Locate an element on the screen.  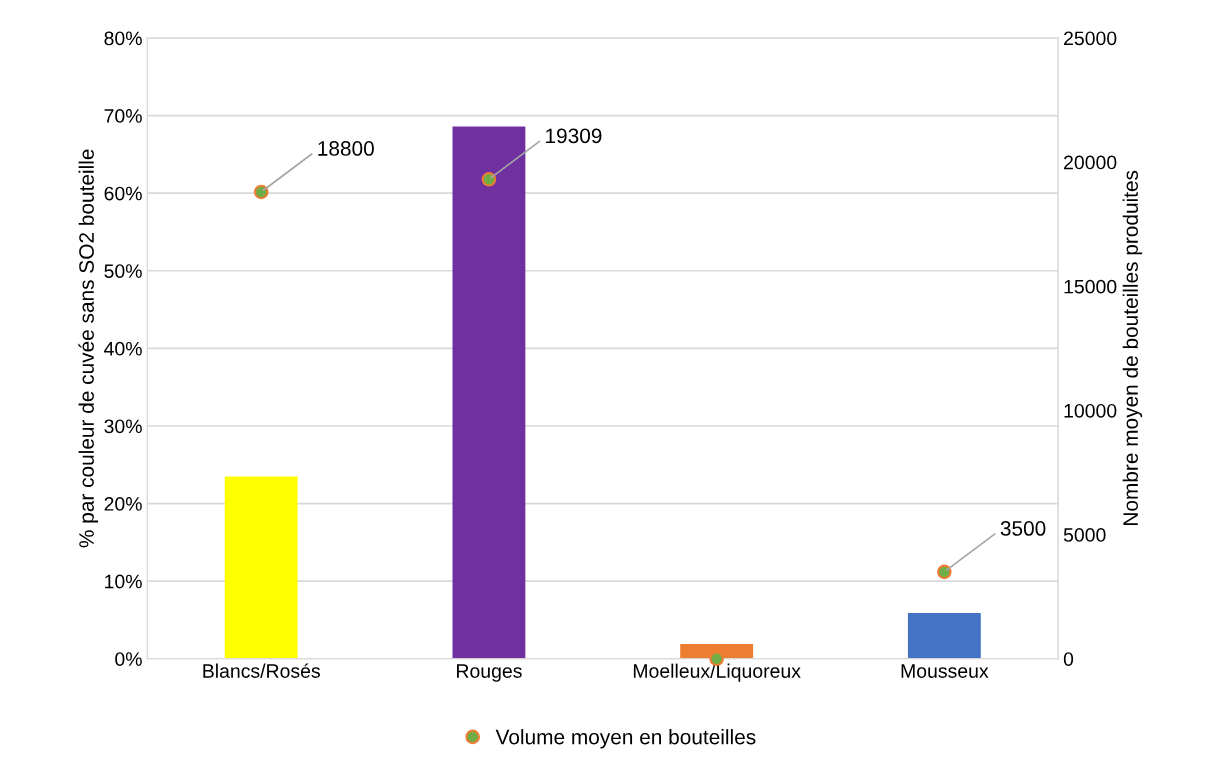
y-tick-label: 10% is located at coordinates (123, 581).